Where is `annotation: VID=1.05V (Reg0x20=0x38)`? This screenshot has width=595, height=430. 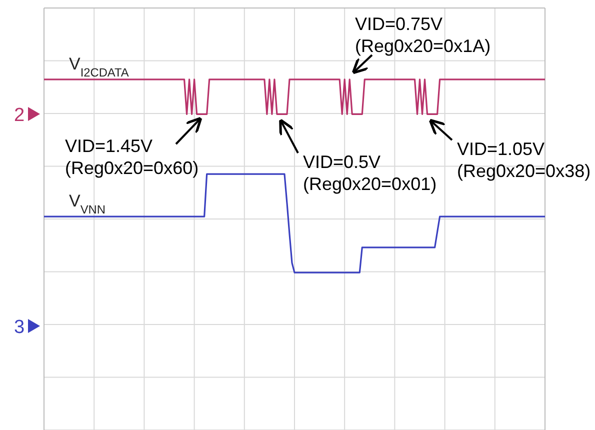 annotation: VID=1.05V (Reg0x20=0x38) is located at coordinates (524, 160).